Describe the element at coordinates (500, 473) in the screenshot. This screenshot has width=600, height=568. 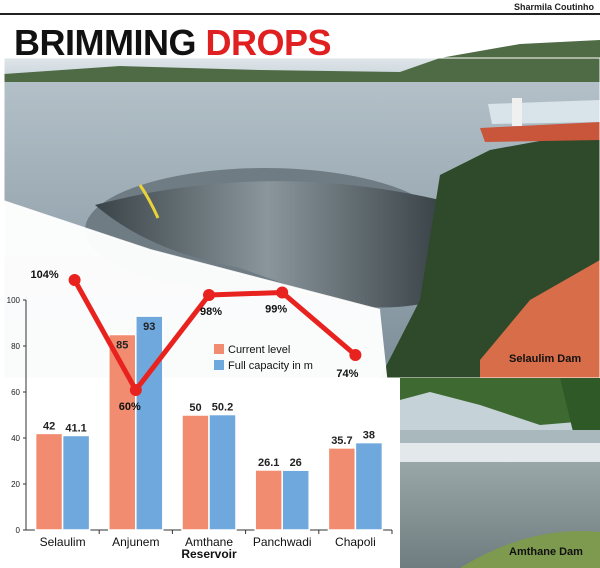
I see `amthane-dam-photo` at that location.